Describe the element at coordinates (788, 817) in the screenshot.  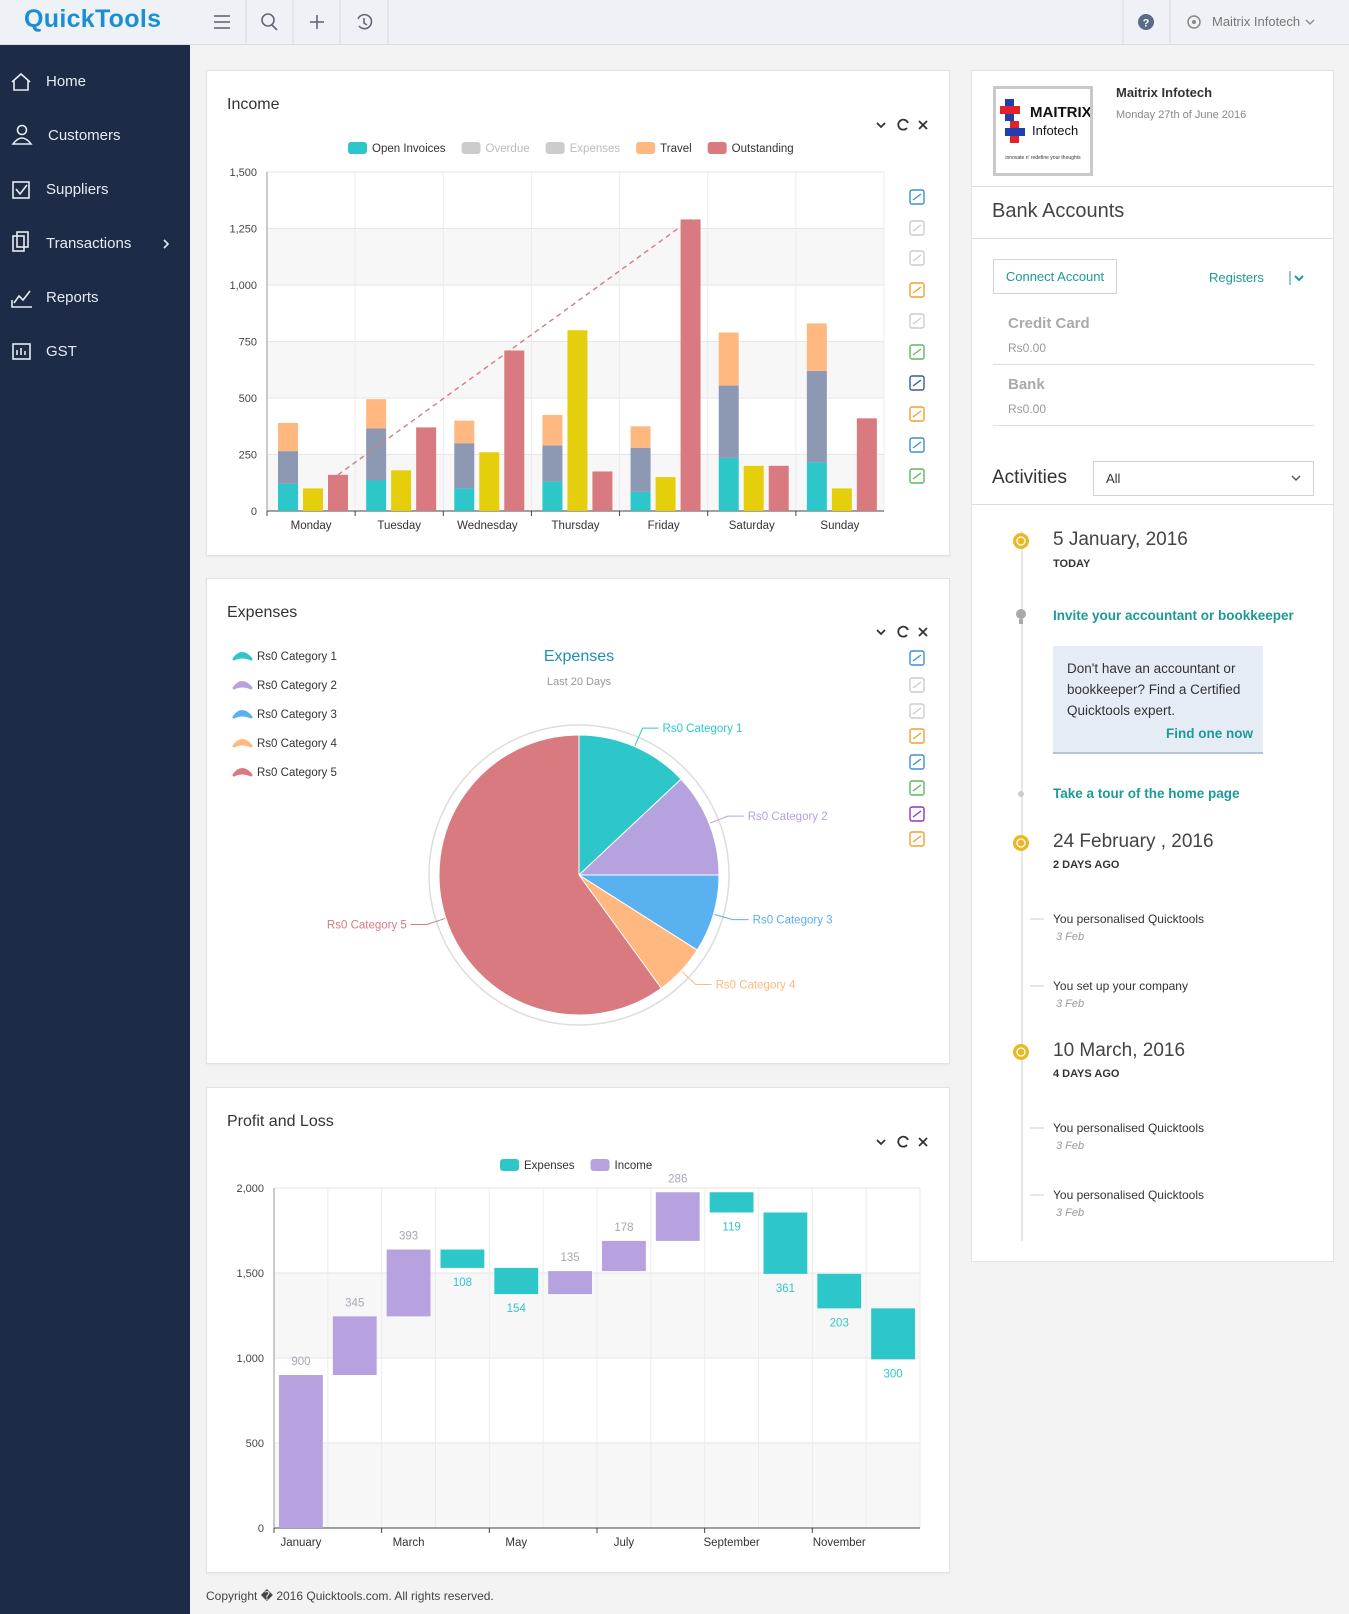
I see `slice-label: Rs0 Category 2` at that location.